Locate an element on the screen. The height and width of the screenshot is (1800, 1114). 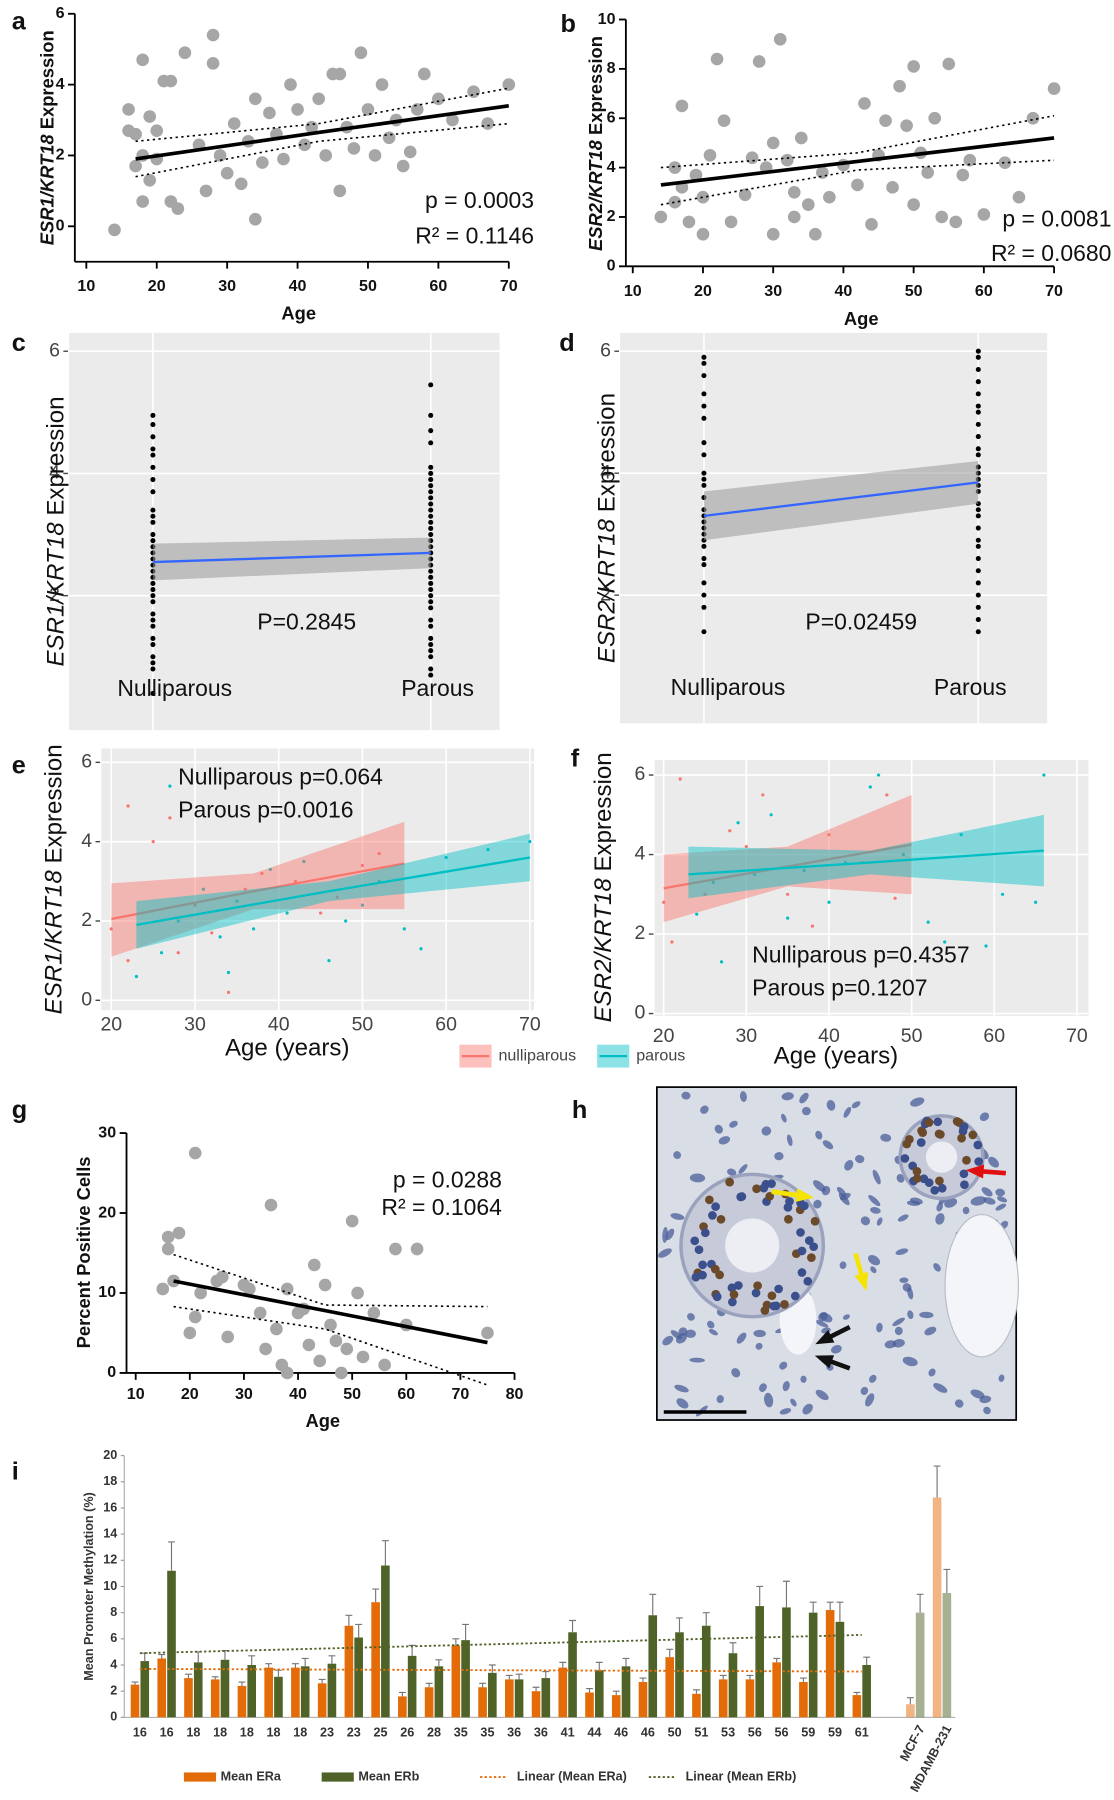
x-tick-label: 60 is located at coordinates (406, 1394).